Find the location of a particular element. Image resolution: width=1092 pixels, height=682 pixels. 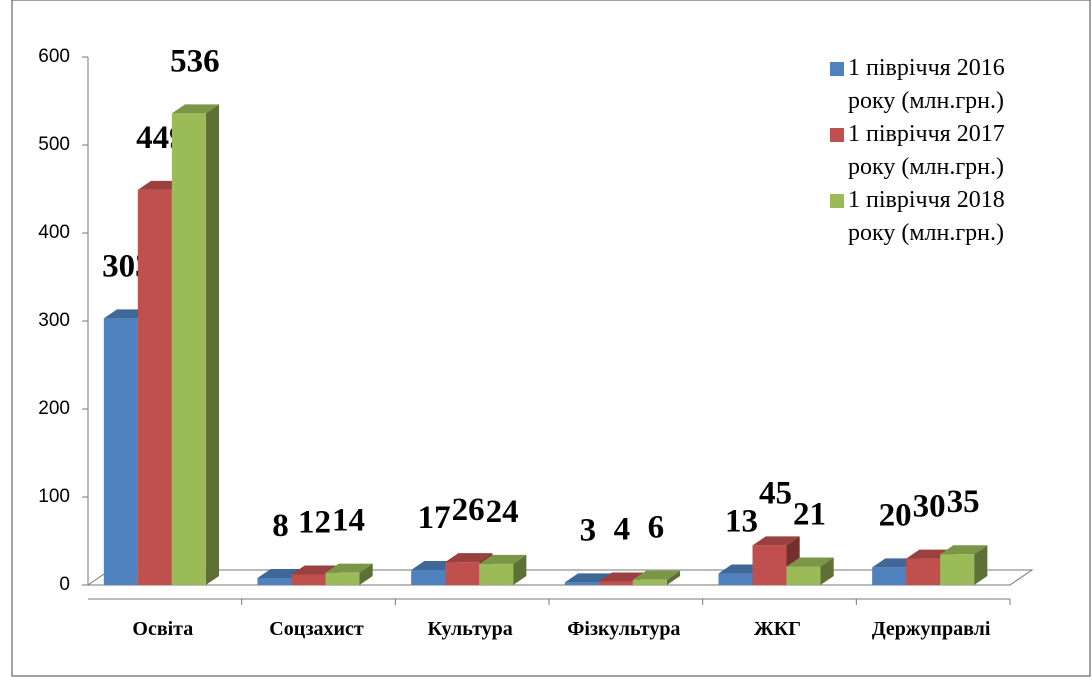

legend-item: 1 півріччя 2017 року (млн.грн.) is located at coordinates (933, 151).